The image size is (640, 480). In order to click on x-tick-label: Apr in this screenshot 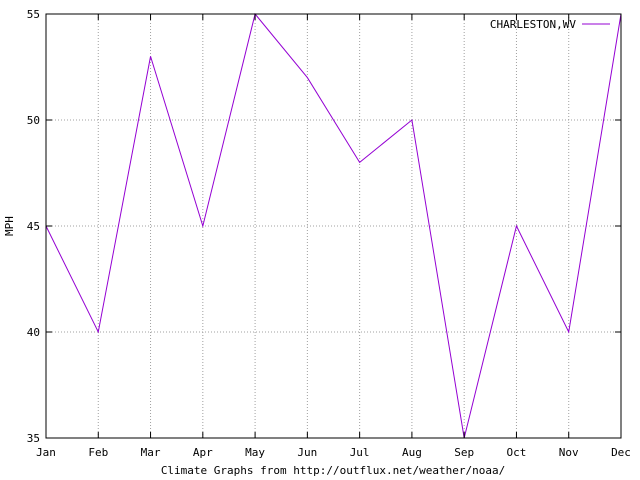, I will do `click(203, 452)`.